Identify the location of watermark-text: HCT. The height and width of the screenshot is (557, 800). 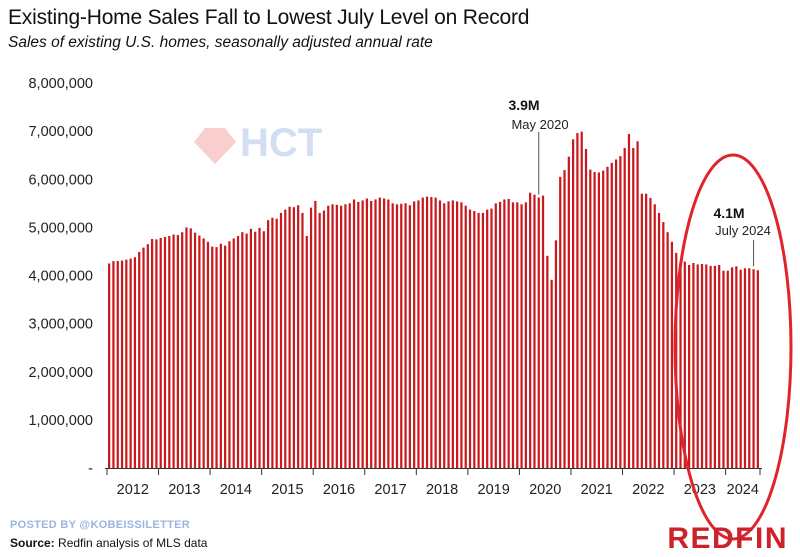
(281, 143).